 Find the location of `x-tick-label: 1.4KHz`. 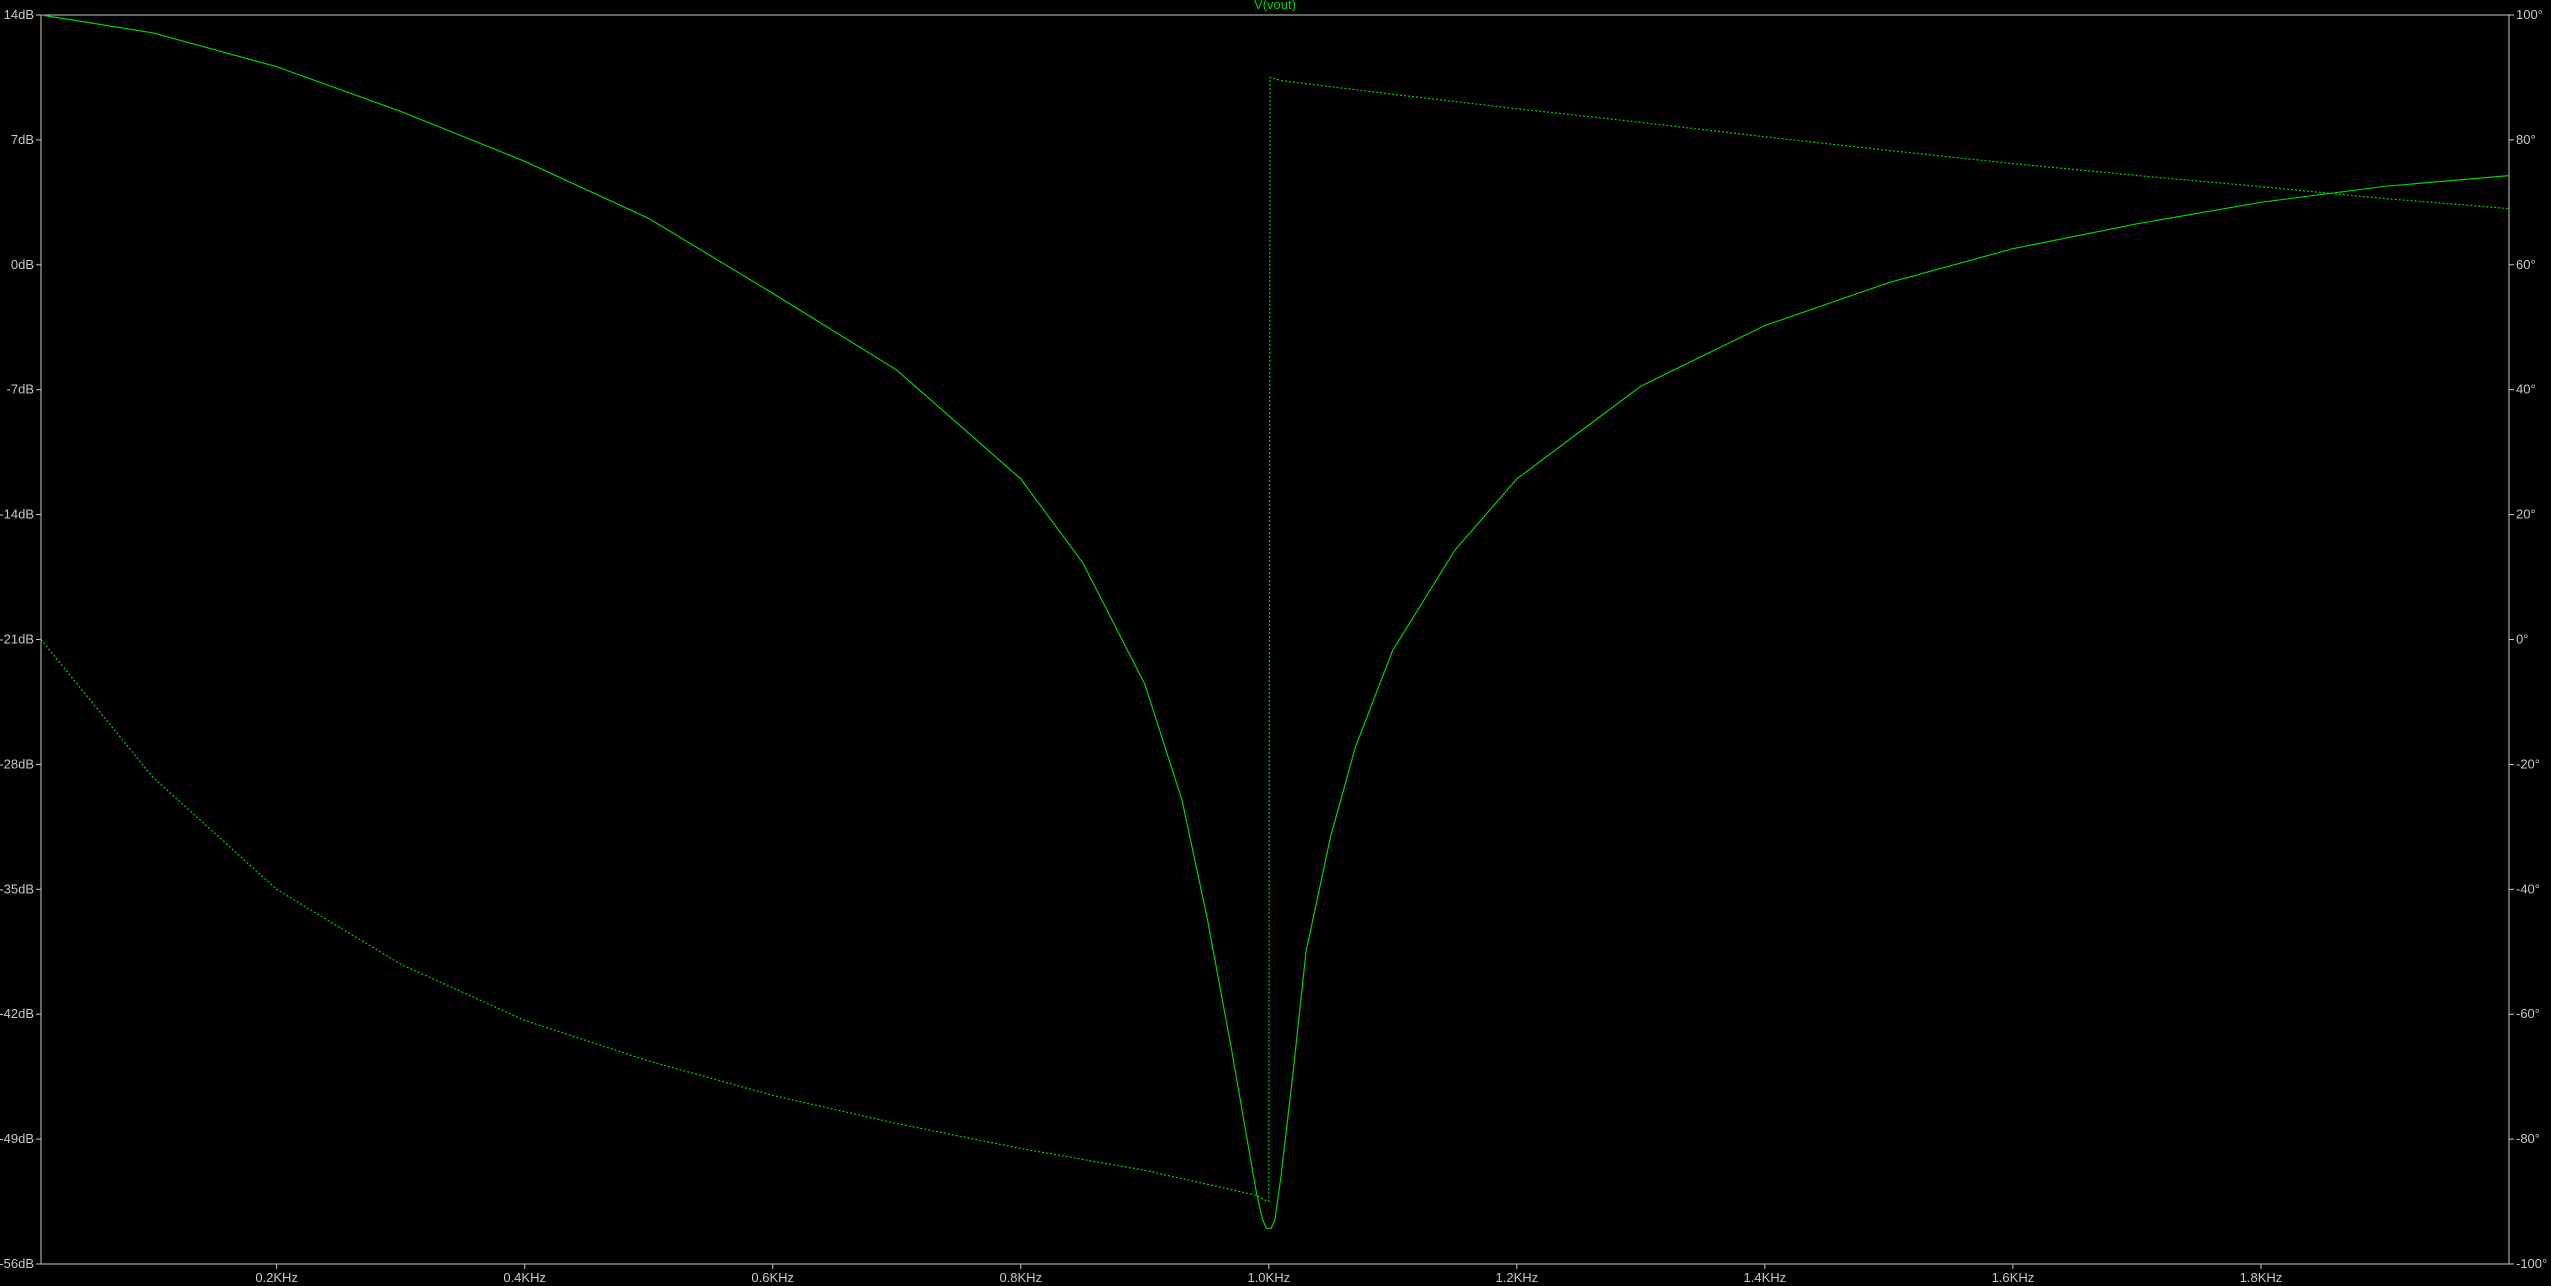

x-tick-label: 1.4KHz is located at coordinates (1765, 1277).